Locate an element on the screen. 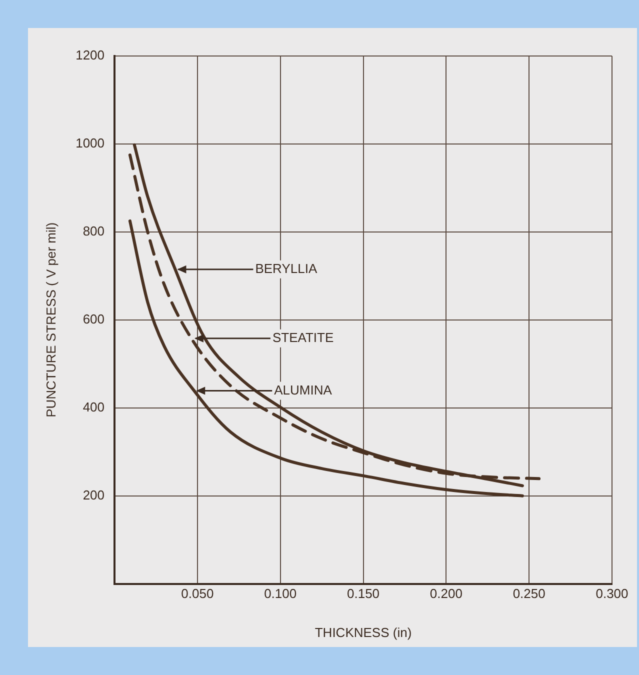 The image size is (639, 675). y-tick-label: 1000 is located at coordinates (90, 143).